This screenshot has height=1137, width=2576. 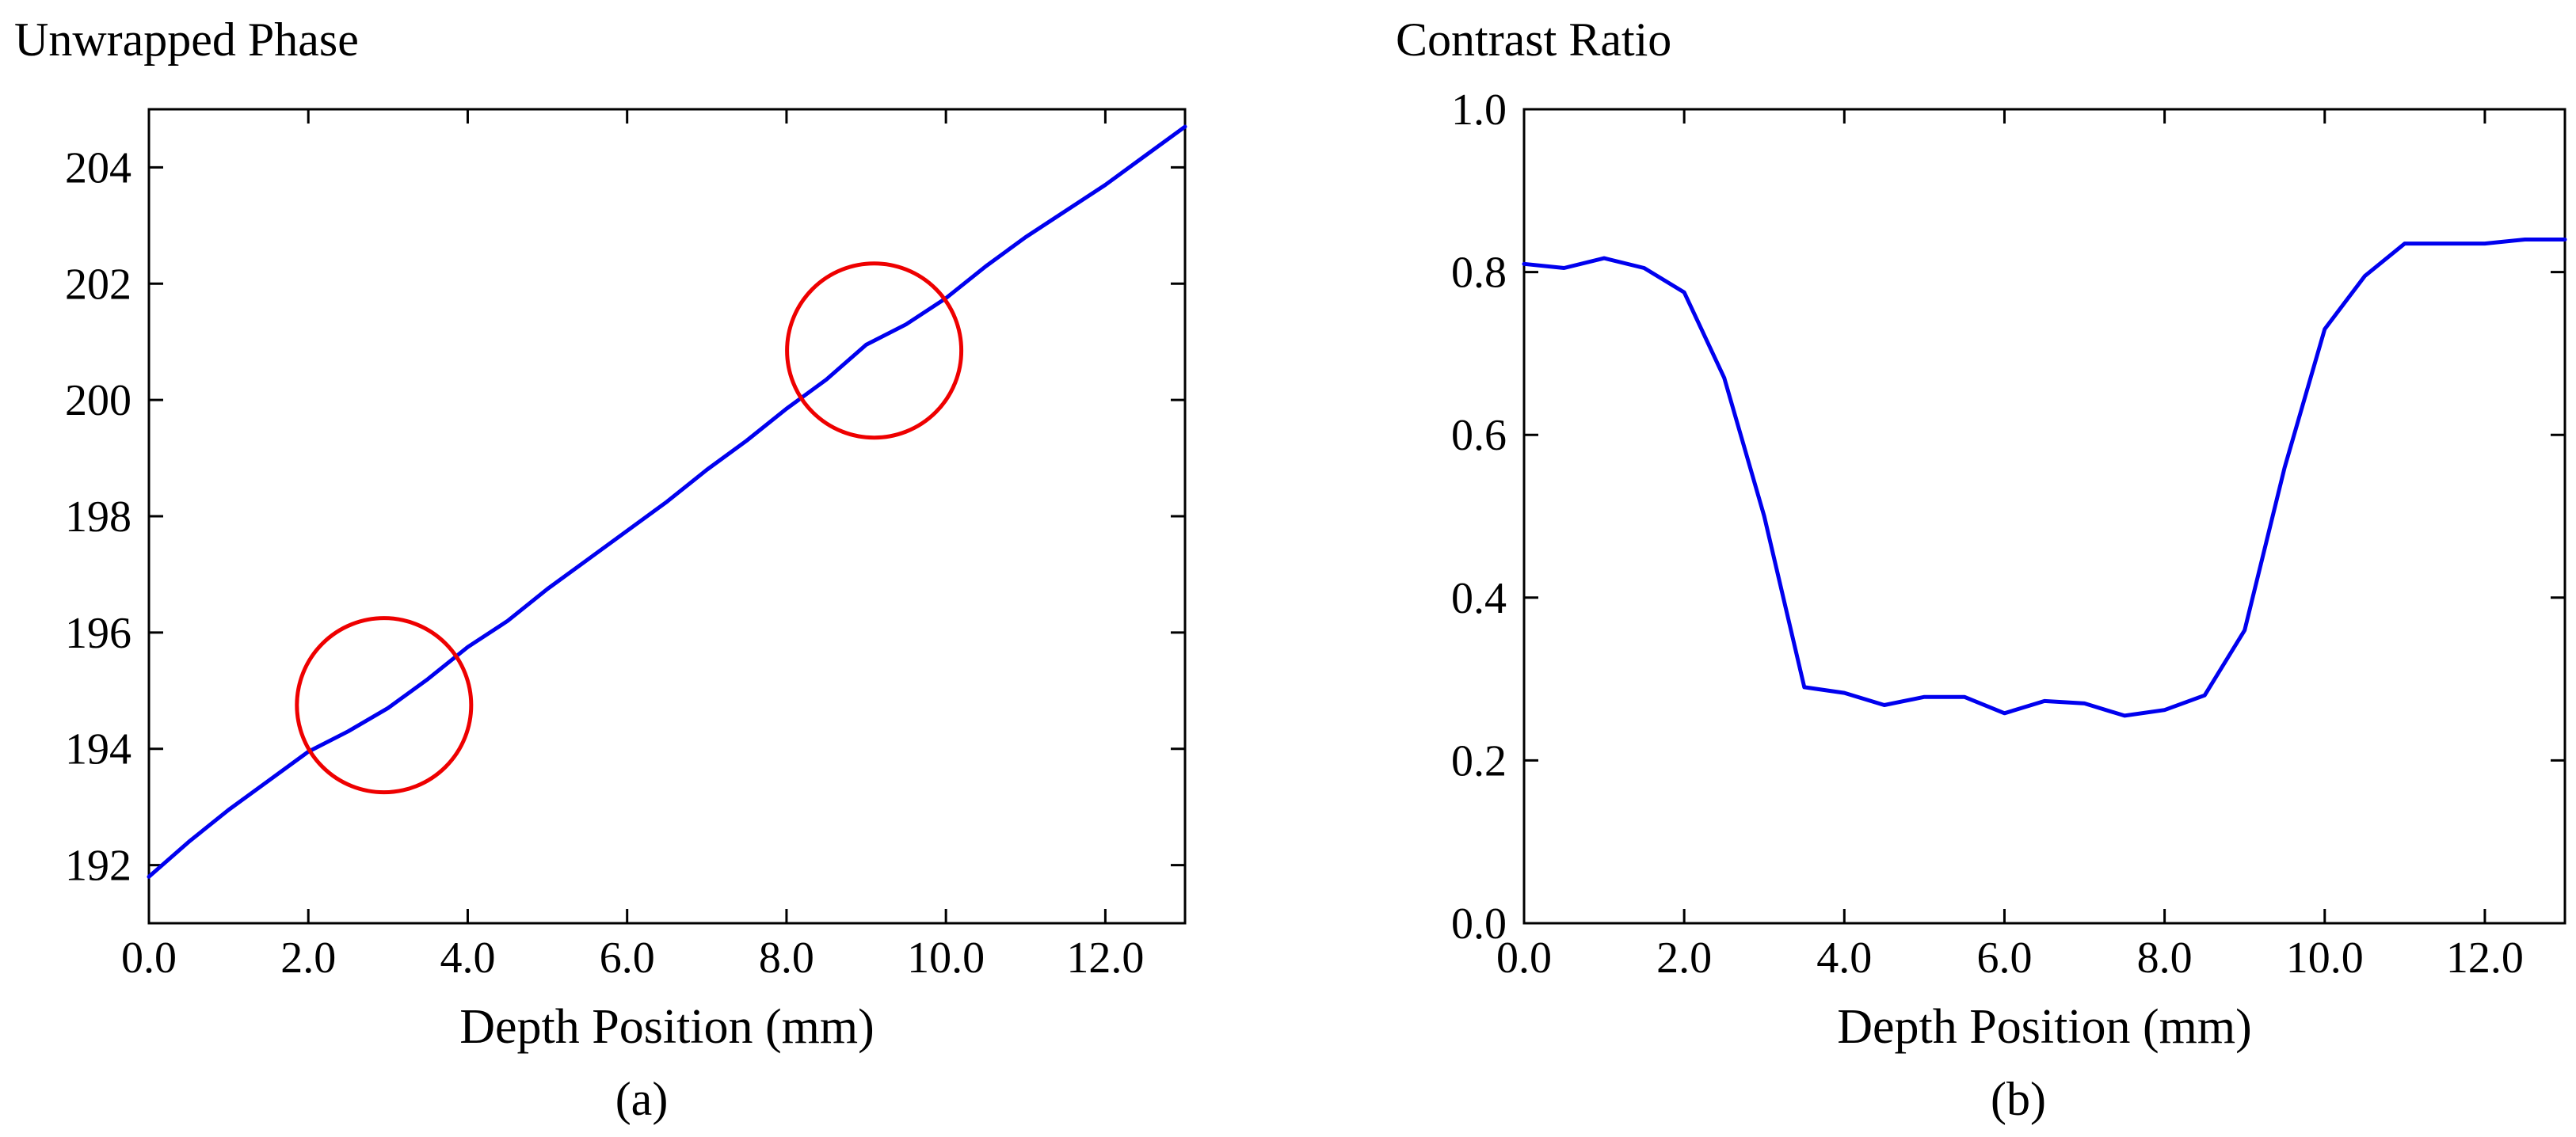 I want to click on phase-y-tick-label: 202, so click(x=98, y=284).